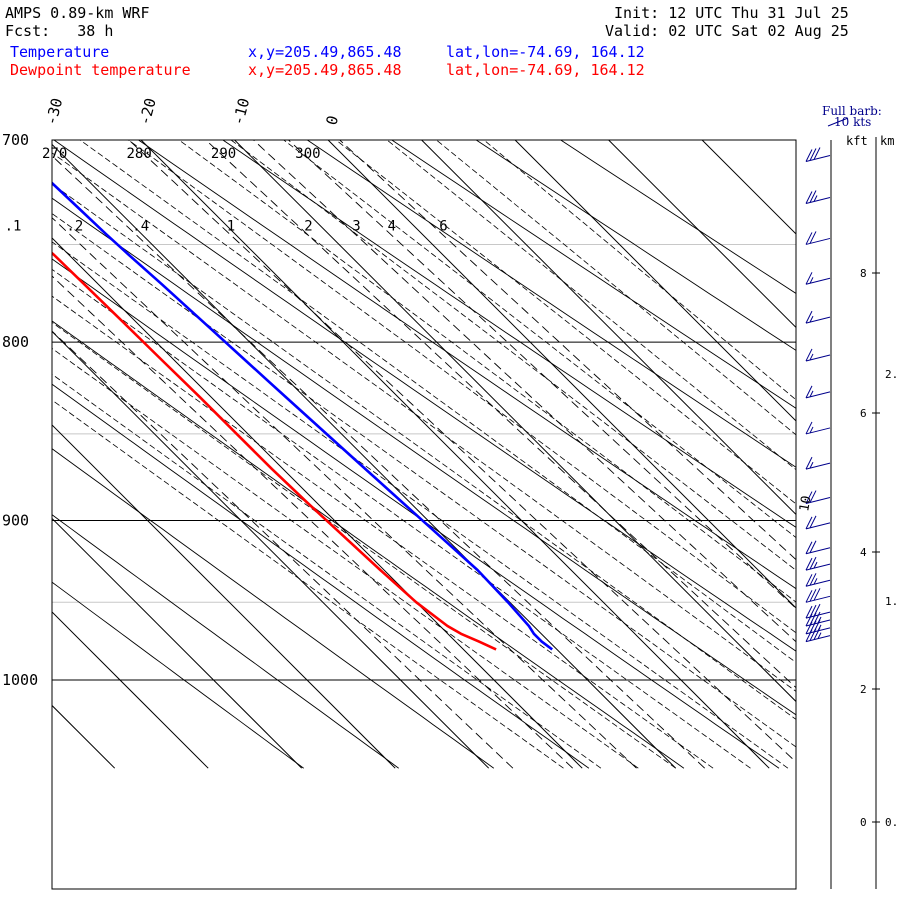 This screenshot has width=900, height=900. I want to click on barb-legend-line2: 10 kts, so click(852, 122).